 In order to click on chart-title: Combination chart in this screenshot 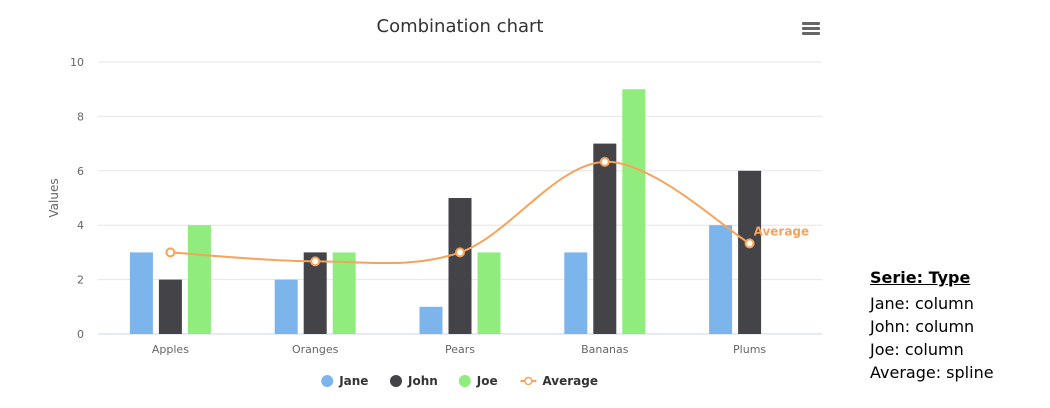, I will do `click(460, 26)`.